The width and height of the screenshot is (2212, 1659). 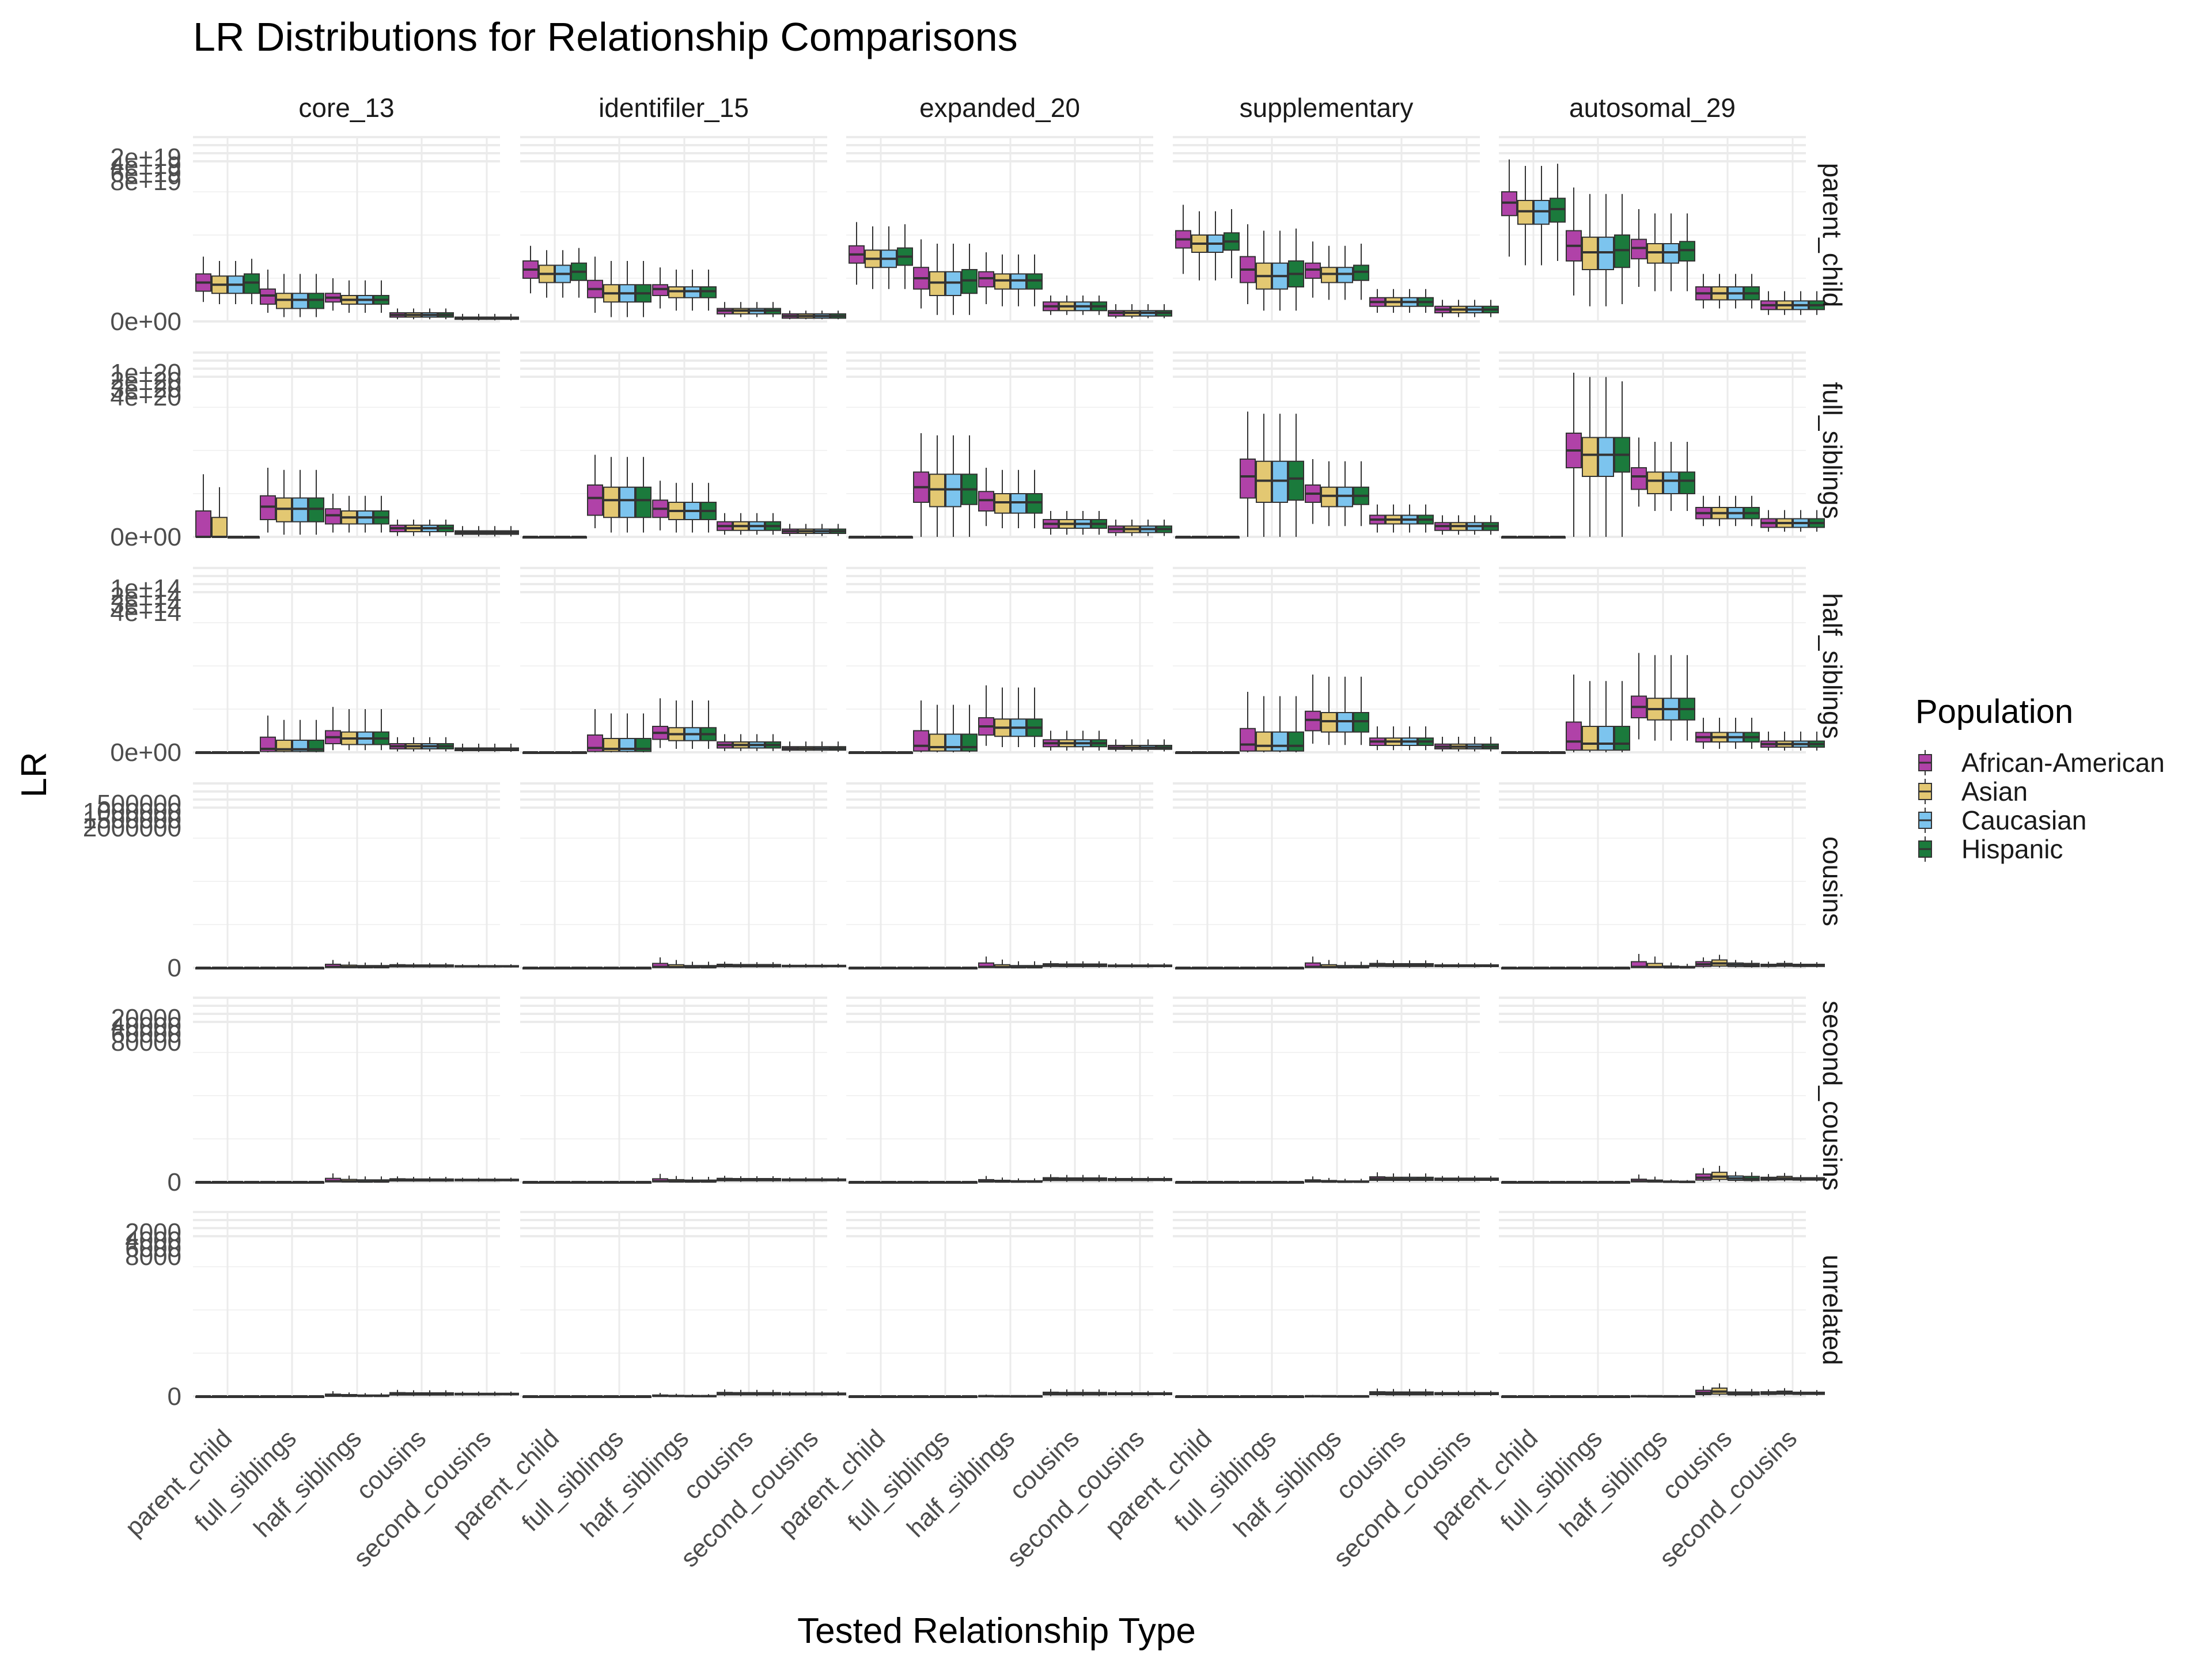 I want to click on y-tick-label: 4e+14, so click(x=145, y=613).